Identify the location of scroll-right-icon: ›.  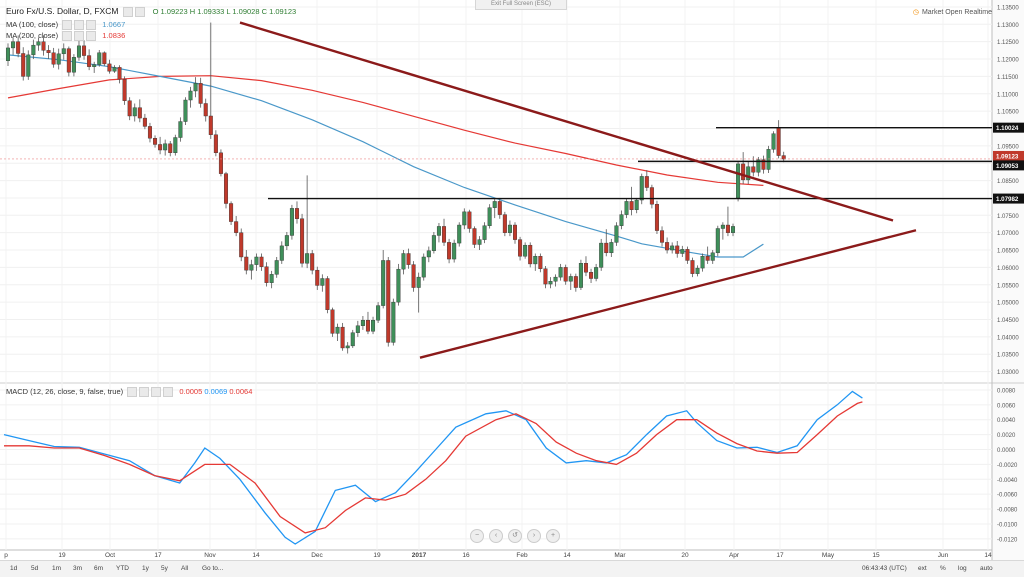
(534, 536).